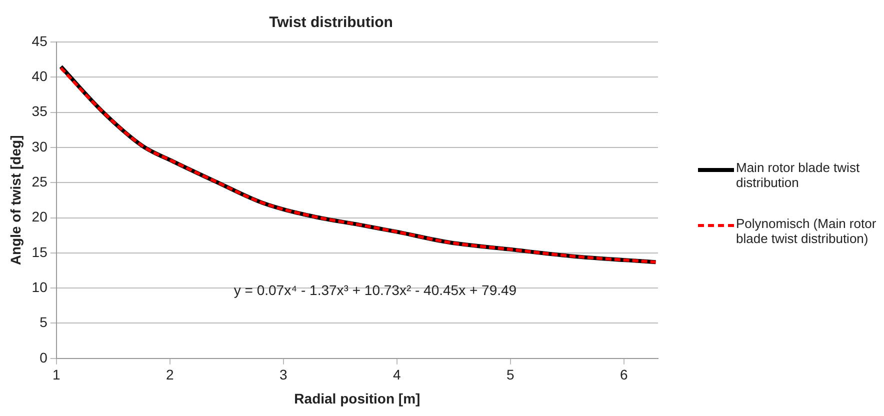  I want to click on y-axis-title: Angle of twist [deg], so click(15, 200).